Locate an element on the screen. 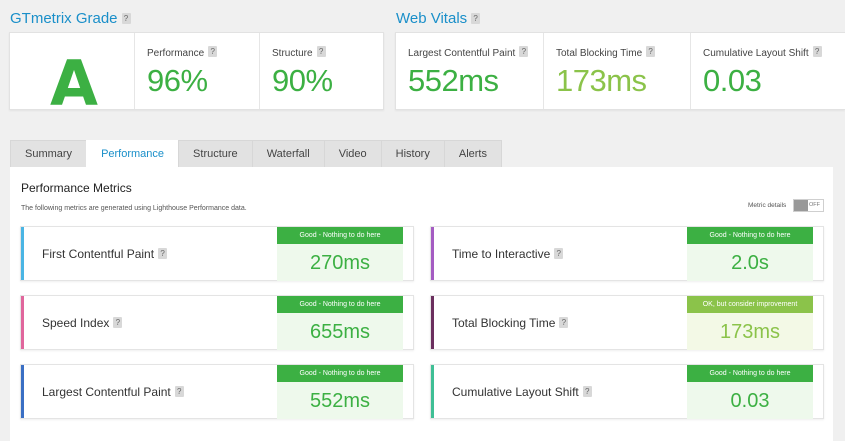 The image size is (845, 441). metric-name-text: First Contentful Paint is located at coordinates (98, 254).